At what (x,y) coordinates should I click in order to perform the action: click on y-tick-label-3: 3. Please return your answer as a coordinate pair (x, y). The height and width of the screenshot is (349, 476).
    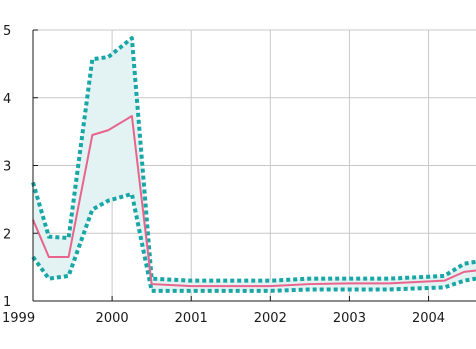
    Looking at the image, I should click on (7, 167).